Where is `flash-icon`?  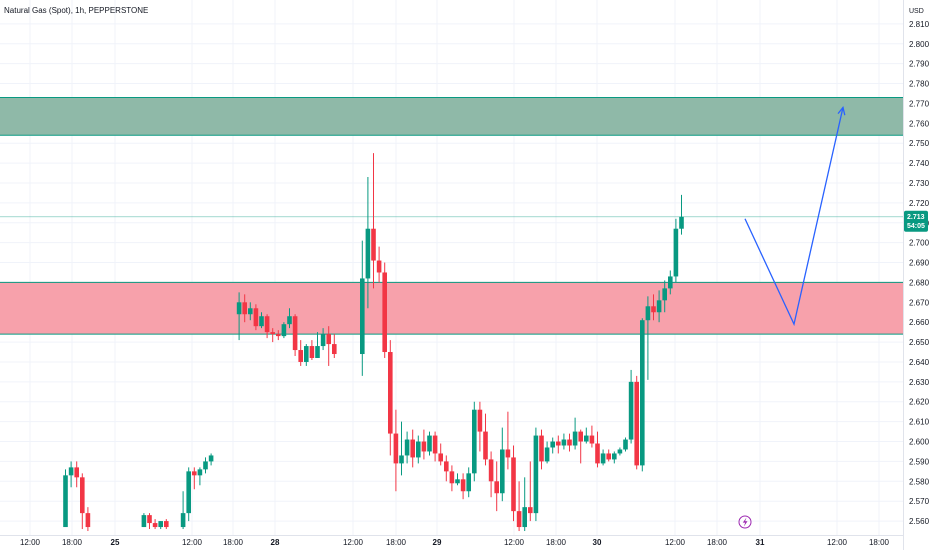 flash-icon is located at coordinates (745, 522).